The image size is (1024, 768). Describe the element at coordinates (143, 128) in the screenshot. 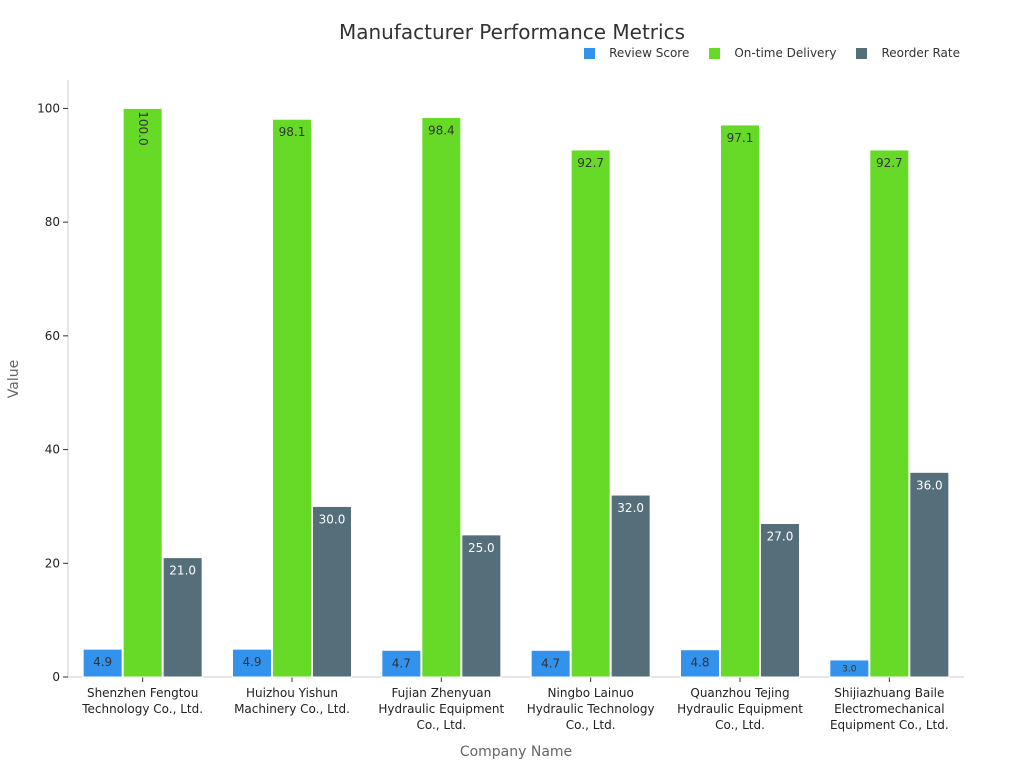

I see `bar-value-label: 100.0` at that location.